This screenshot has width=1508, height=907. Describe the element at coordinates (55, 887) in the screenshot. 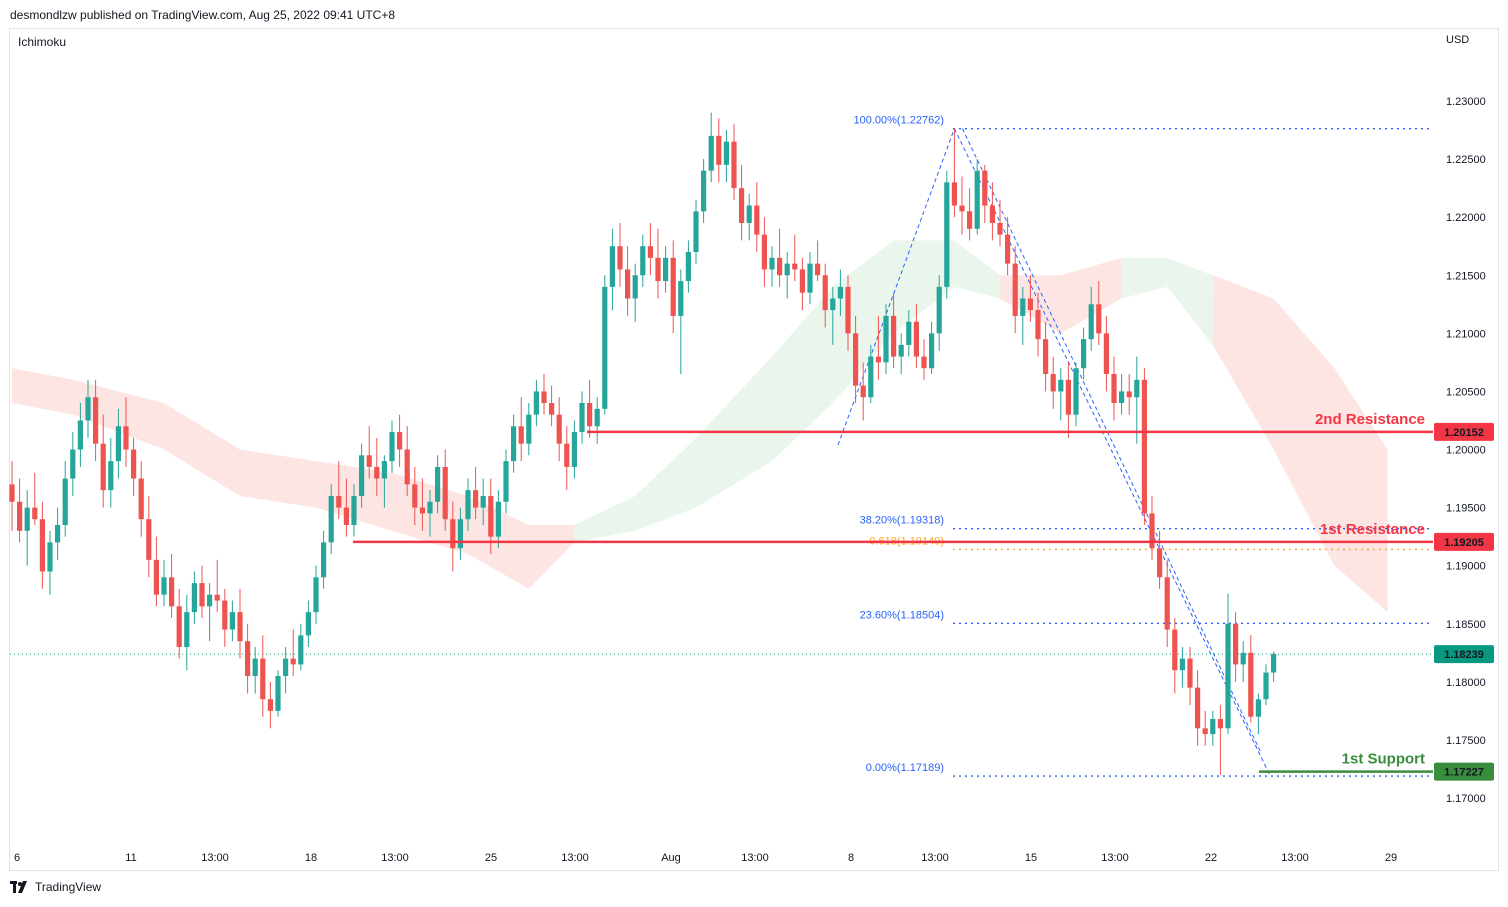

I see `footer-brand: TradingView` at that location.